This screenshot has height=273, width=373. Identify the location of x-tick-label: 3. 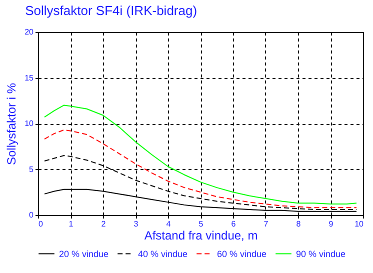
(136, 224).